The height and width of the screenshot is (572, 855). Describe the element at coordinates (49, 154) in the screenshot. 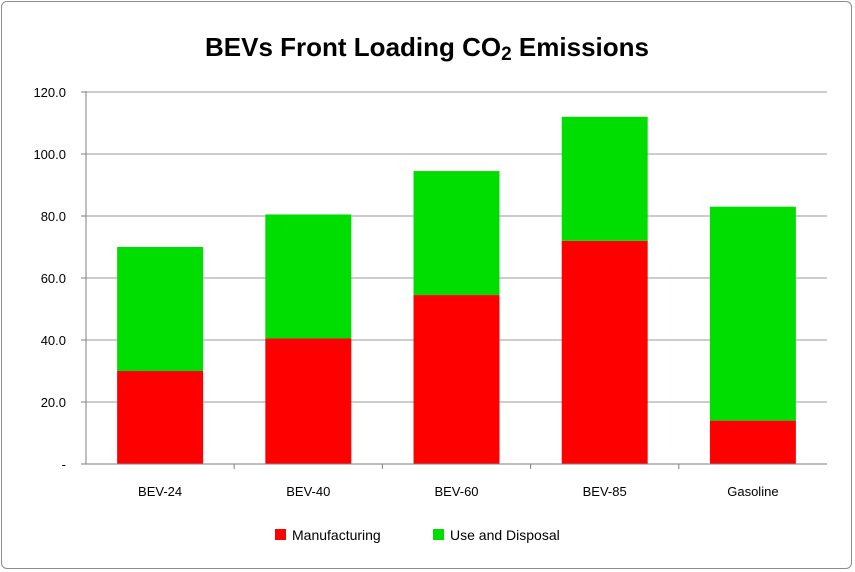

I see `y-tick-label: 100.0` at that location.